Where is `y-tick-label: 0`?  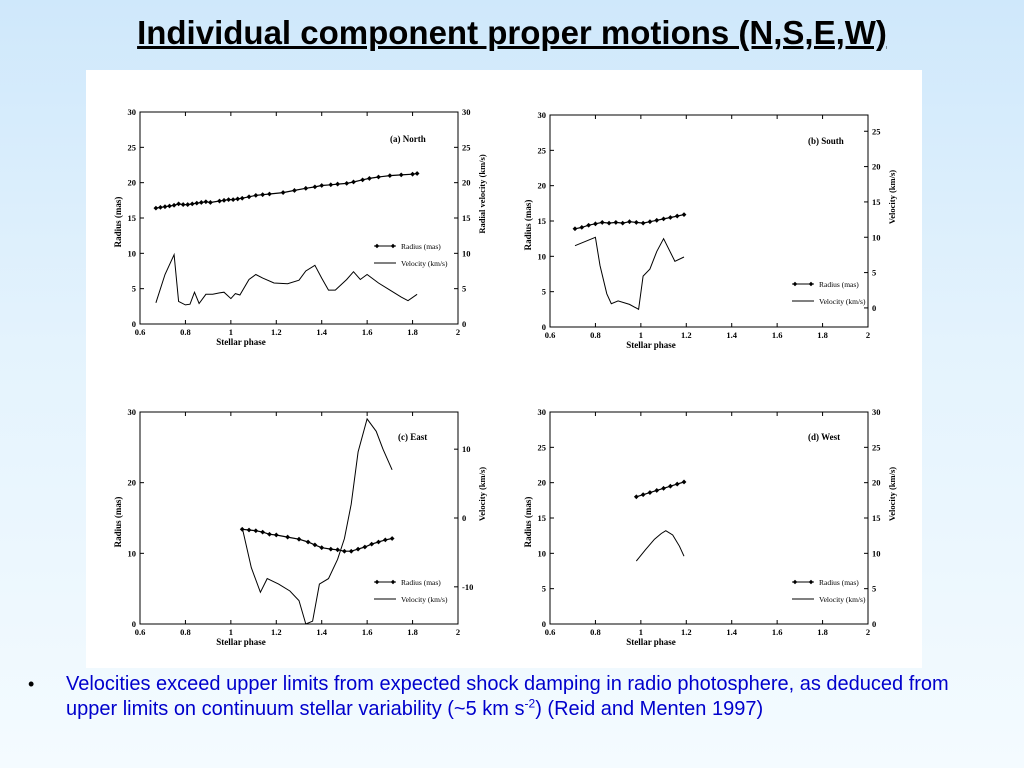 y-tick-label: 0 is located at coordinates (134, 624).